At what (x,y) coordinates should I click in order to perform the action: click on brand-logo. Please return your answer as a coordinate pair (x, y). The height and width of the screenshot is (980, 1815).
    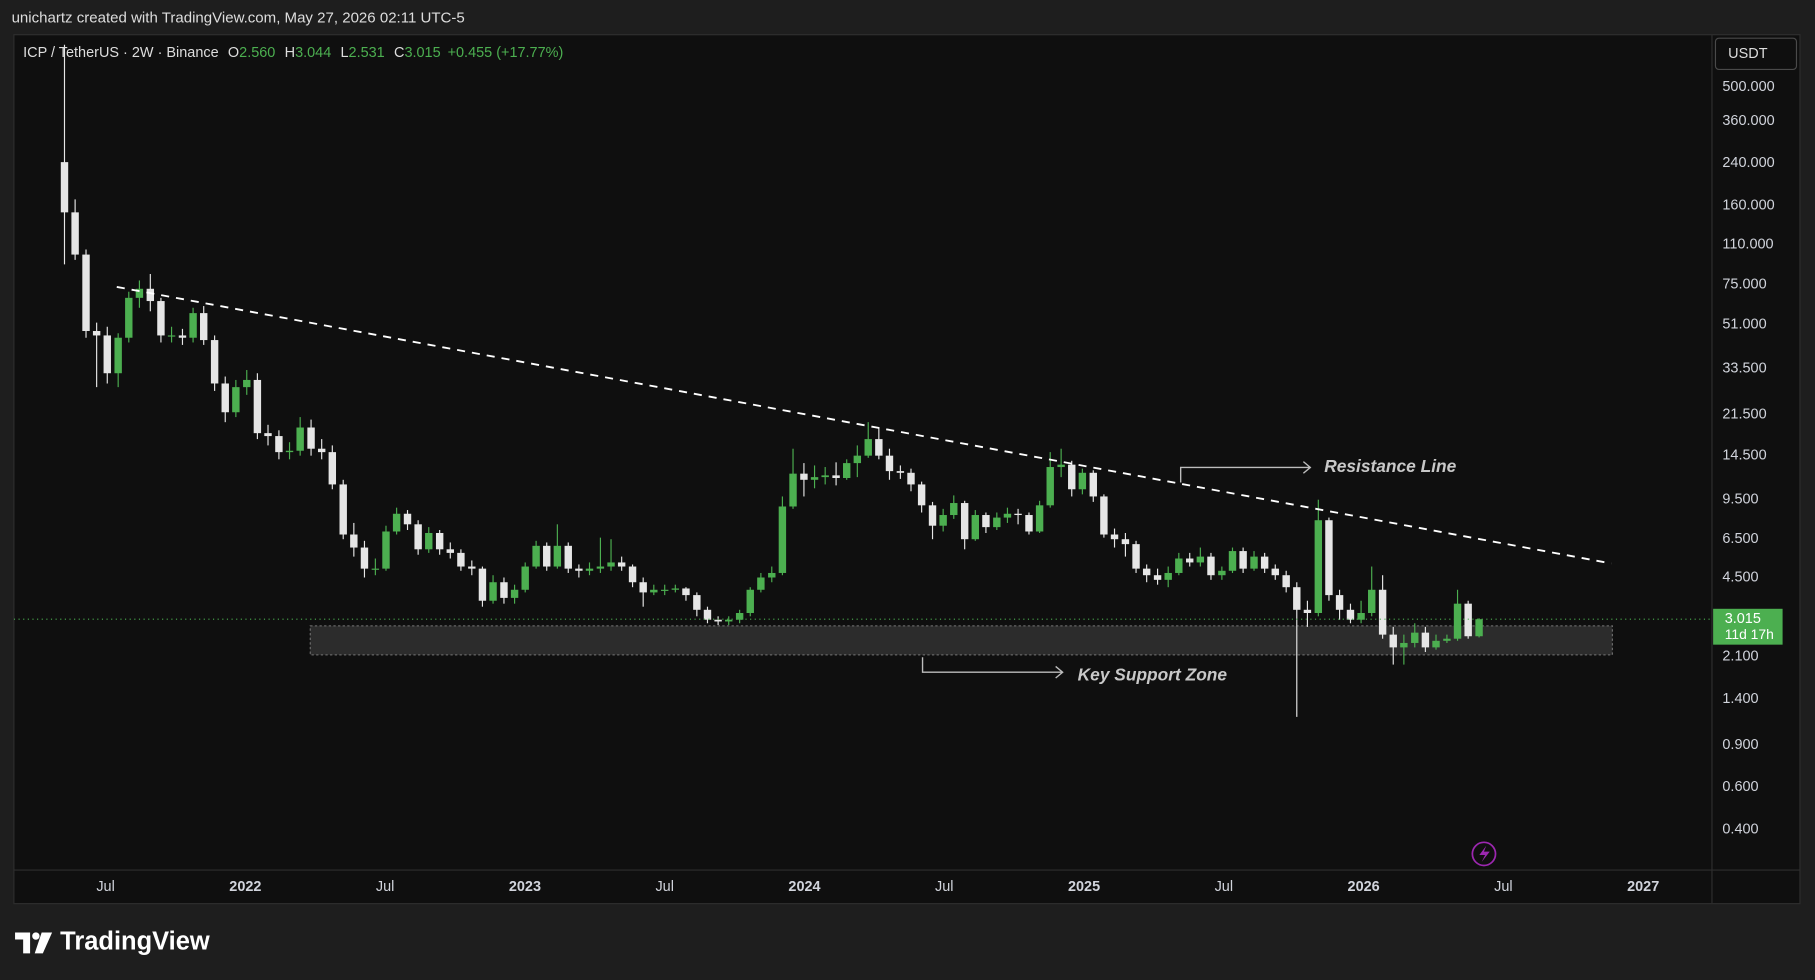
    Looking at the image, I should click on (34, 943).